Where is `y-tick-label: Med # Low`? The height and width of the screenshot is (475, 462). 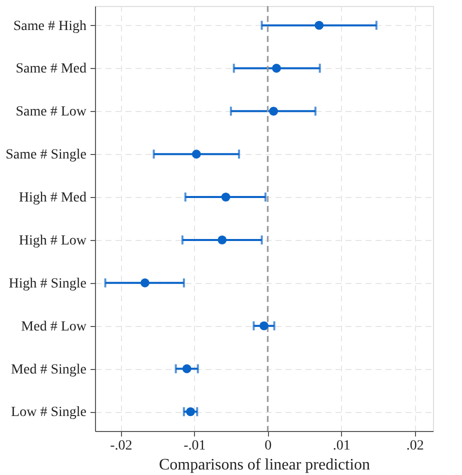
y-tick-label: Med # Low is located at coordinates (54, 326).